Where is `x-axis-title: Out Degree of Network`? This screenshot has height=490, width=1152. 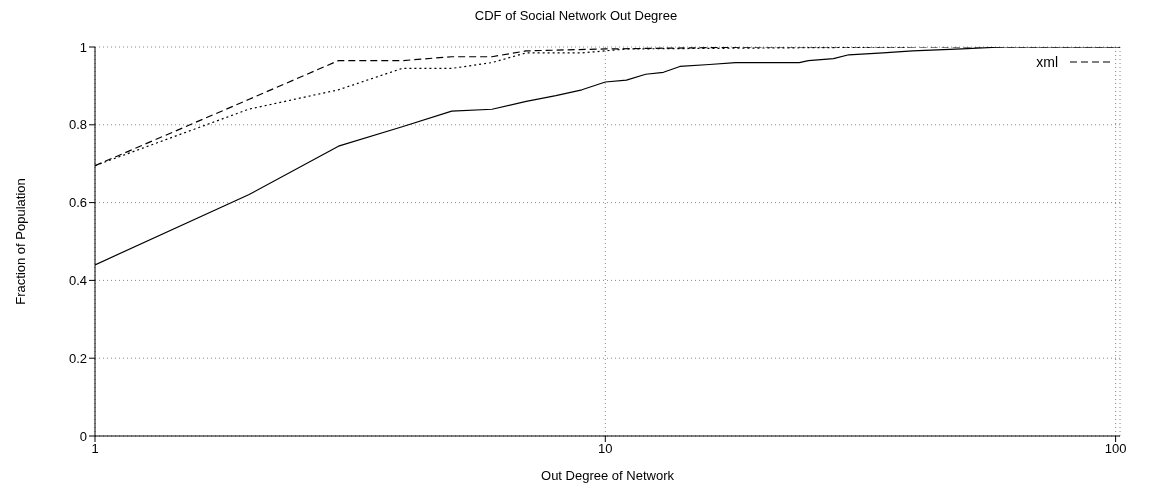
x-axis-title: Out Degree of Network is located at coordinates (608, 475).